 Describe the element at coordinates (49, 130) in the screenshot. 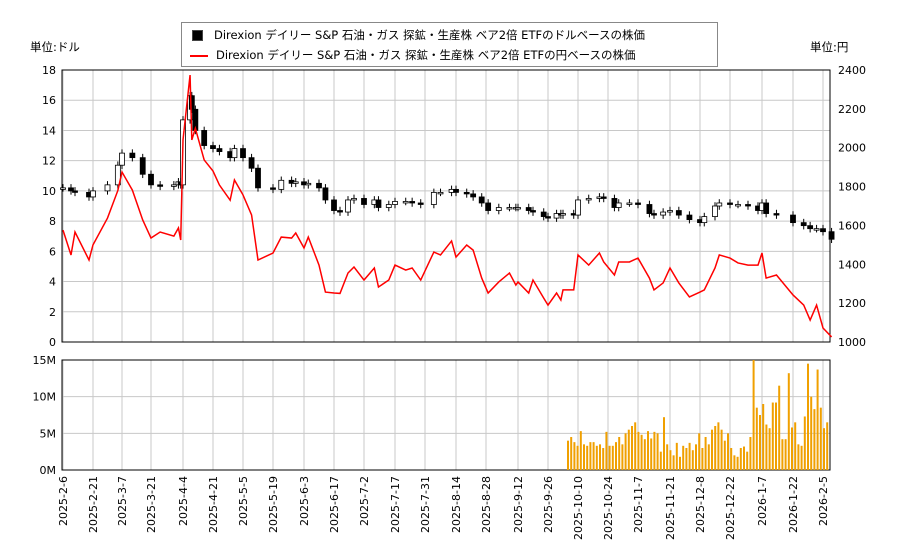

I see `left-tick-label: 14` at that location.